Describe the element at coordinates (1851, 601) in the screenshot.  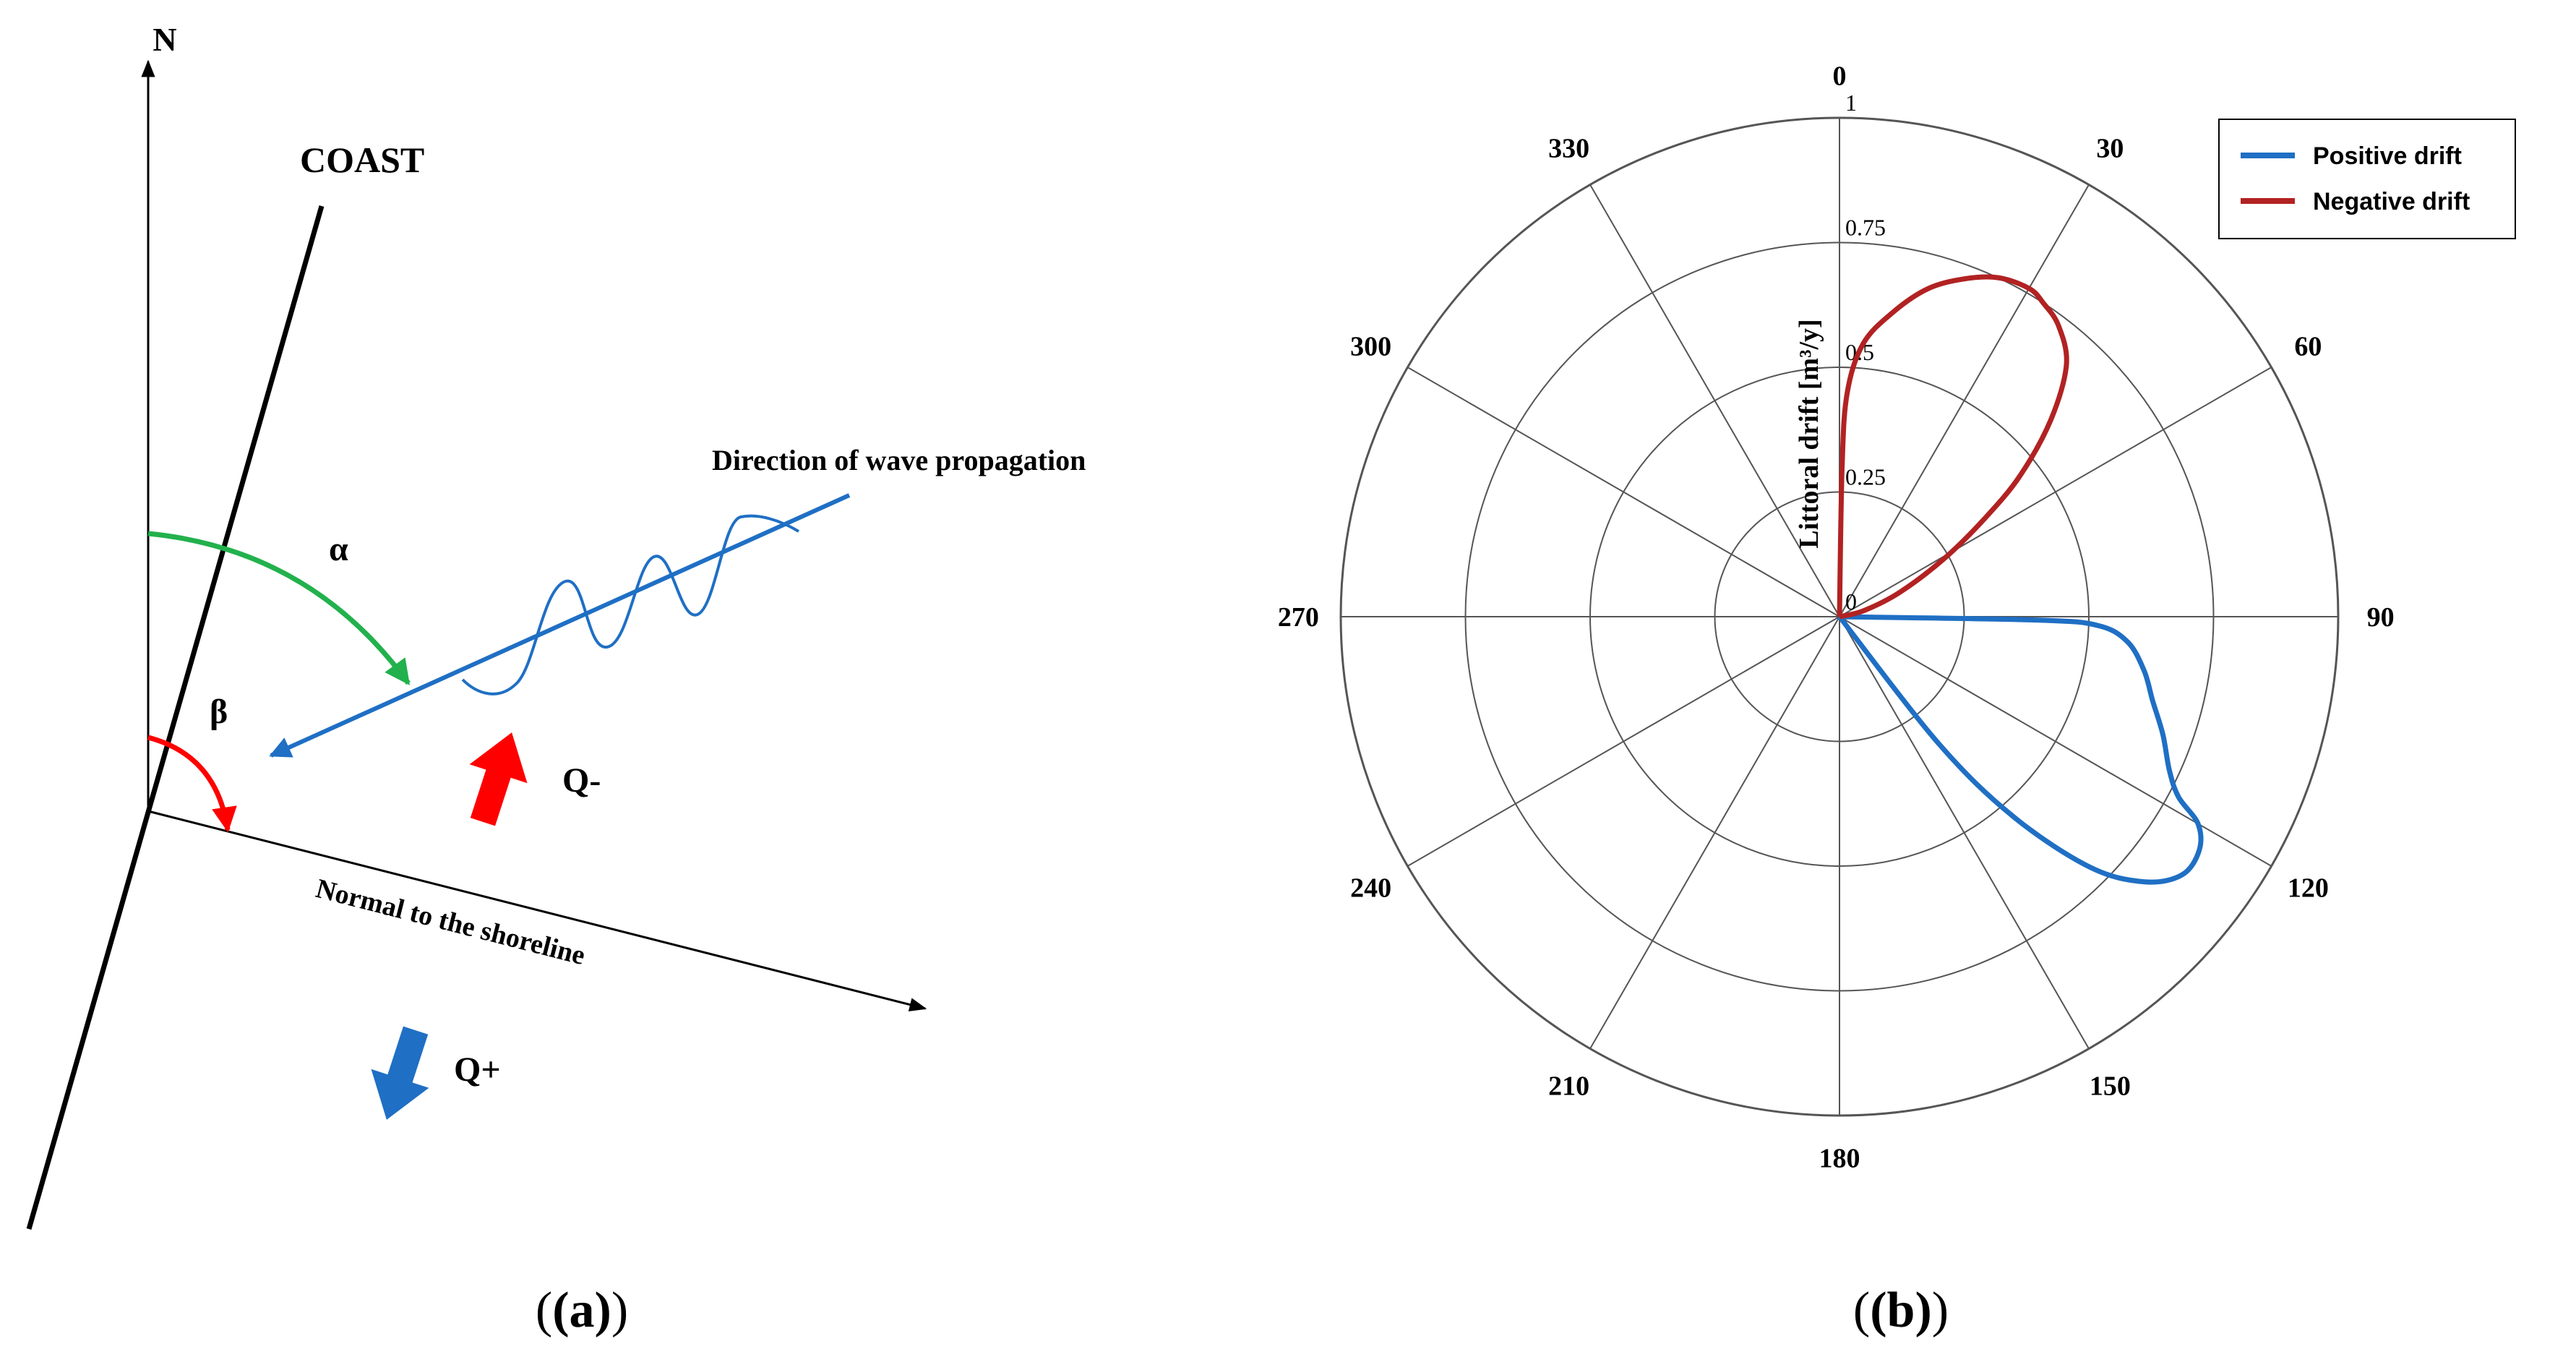
I see `radial-tick-0: 0` at that location.